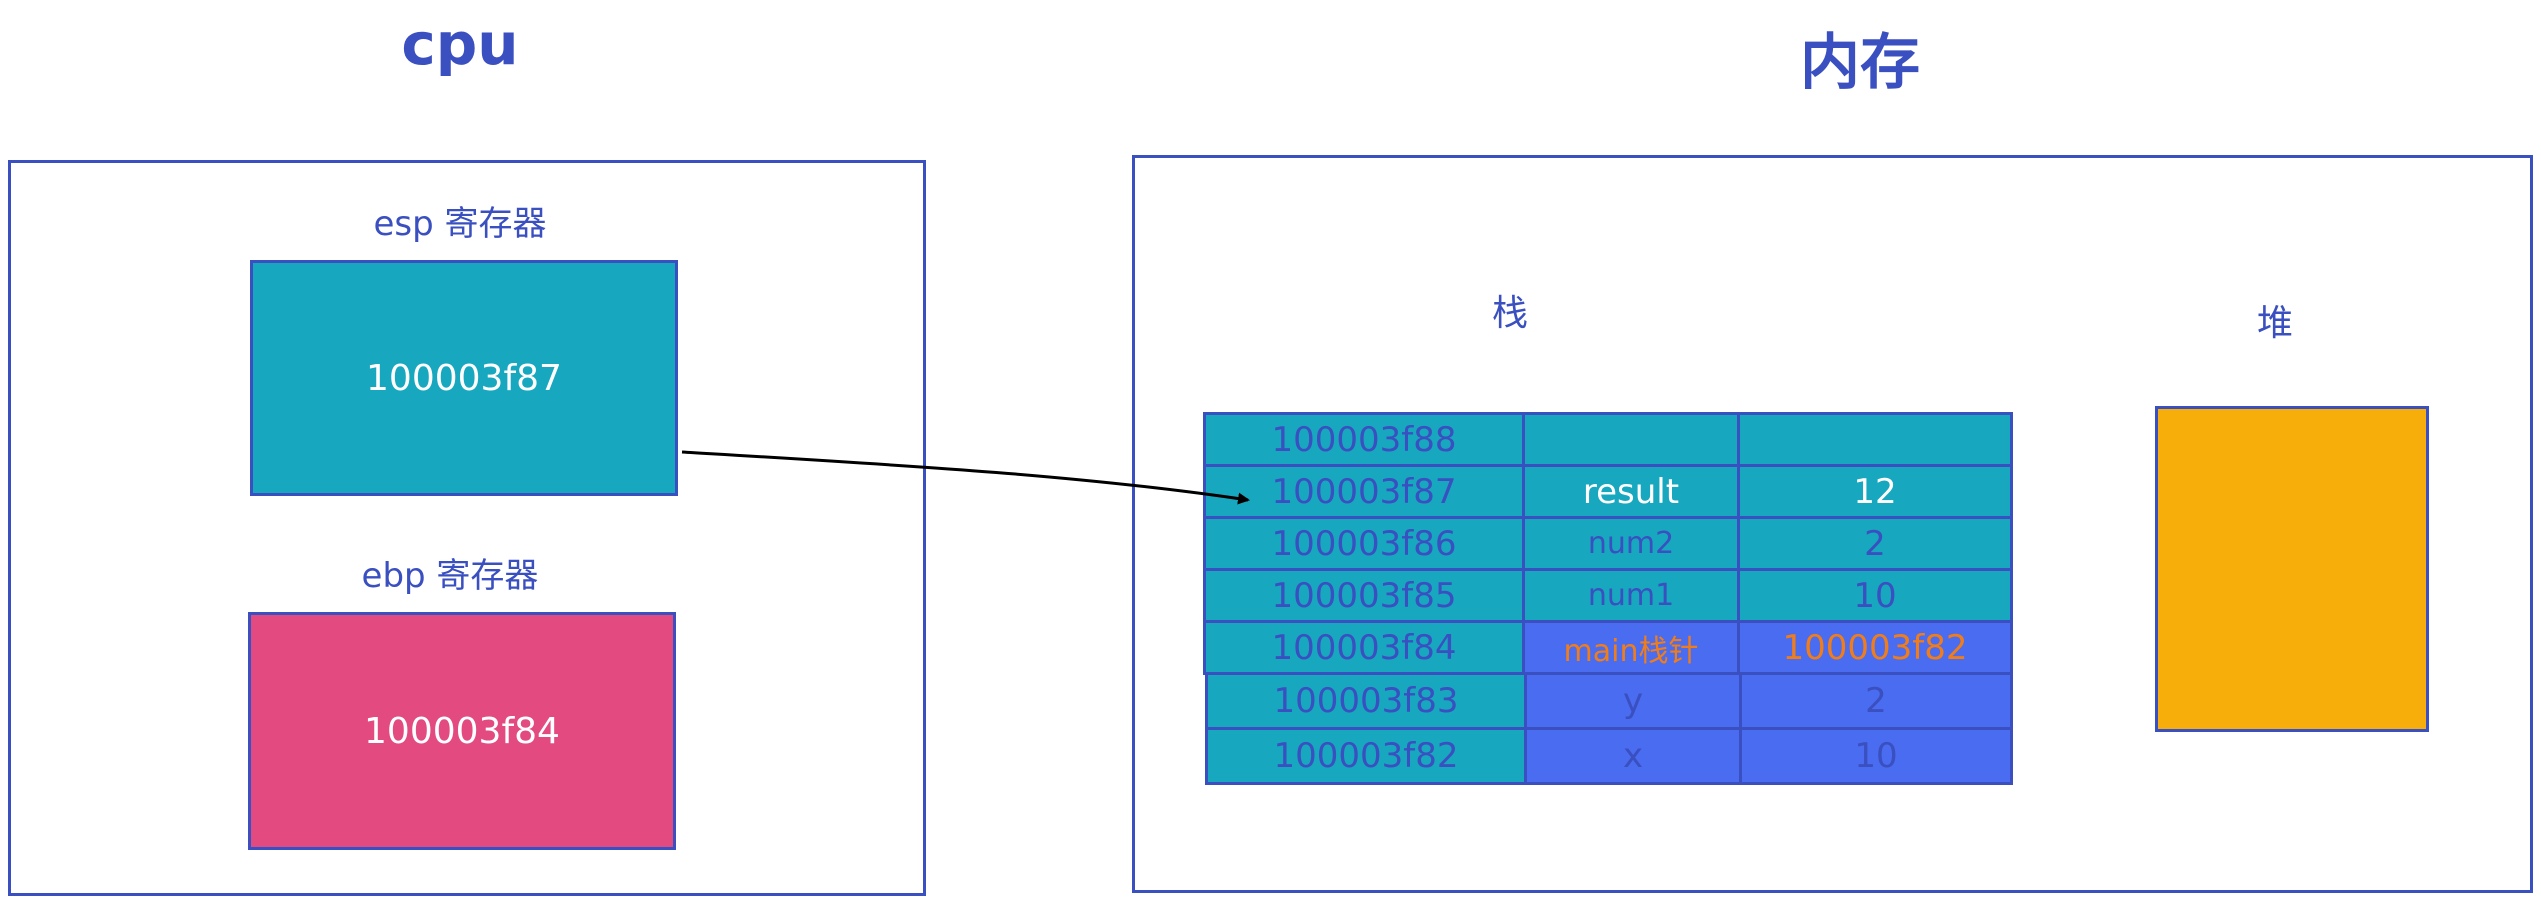 This screenshot has width=2541, height=906. What do you see at coordinates (1631, 491) in the screenshot?
I see `stack-name-cell: result` at bounding box center [1631, 491].